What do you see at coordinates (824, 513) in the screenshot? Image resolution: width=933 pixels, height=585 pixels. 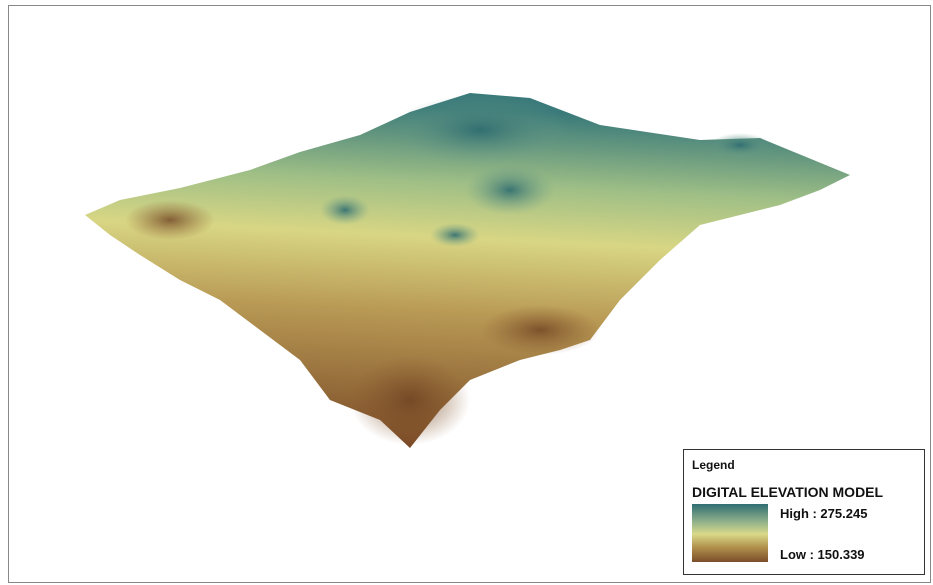 I see `legend-high: High : 275.245` at bounding box center [824, 513].